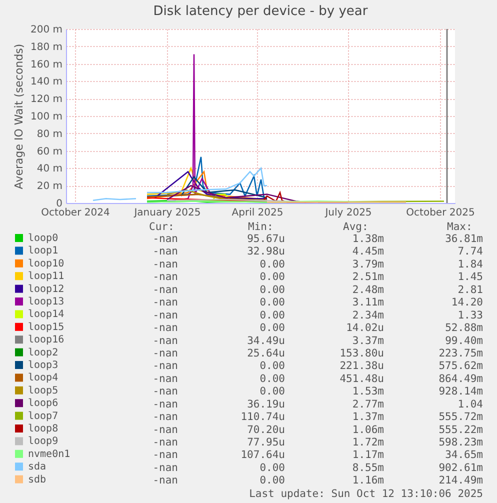 Image resolution: width=497 pixels, height=503 pixels. I want to click on text: 32.98u, so click(266, 252).